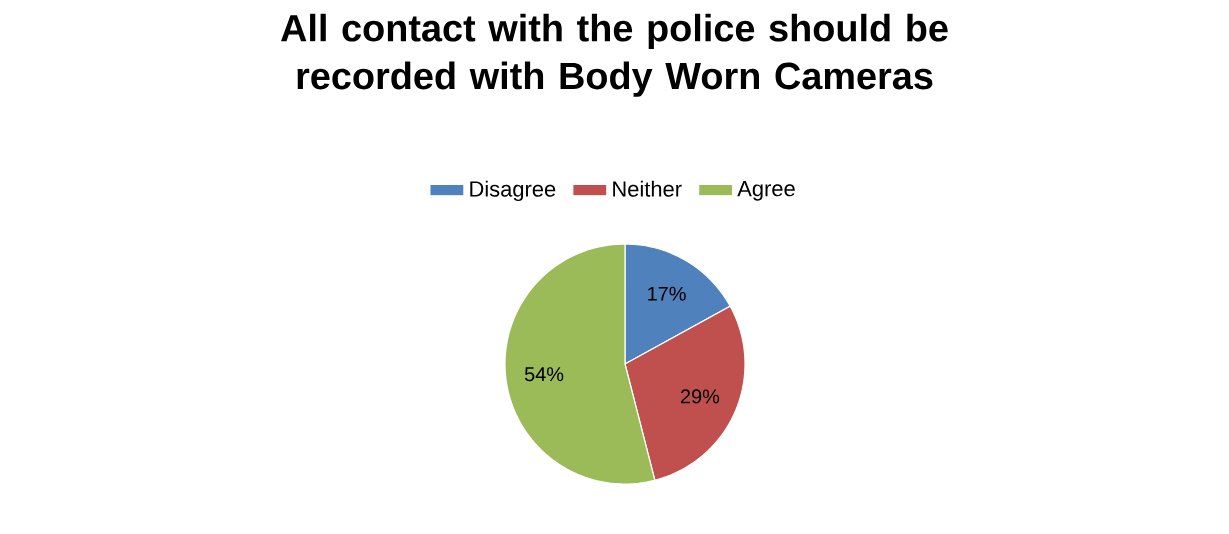 The width and height of the screenshot is (1229, 534). What do you see at coordinates (647, 188) in the screenshot?
I see `legend-label: Neither` at bounding box center [647, 188].